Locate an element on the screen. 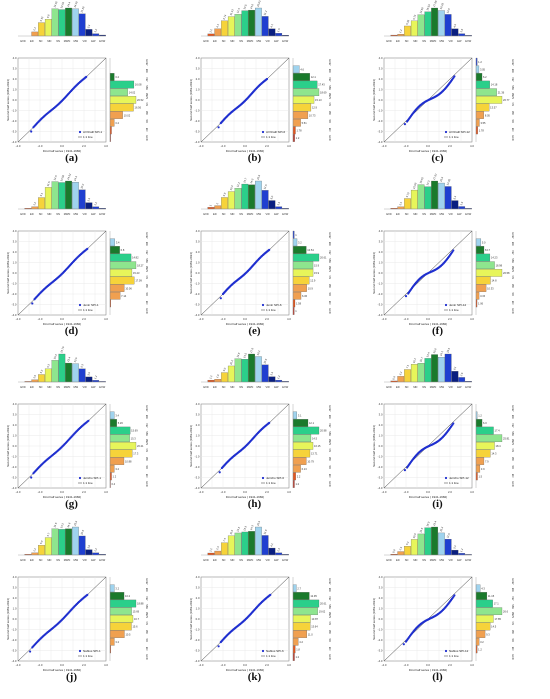 The width and height of the screenshot is (550, 699). top-category-label: ED is located at coordinates (215, 214).